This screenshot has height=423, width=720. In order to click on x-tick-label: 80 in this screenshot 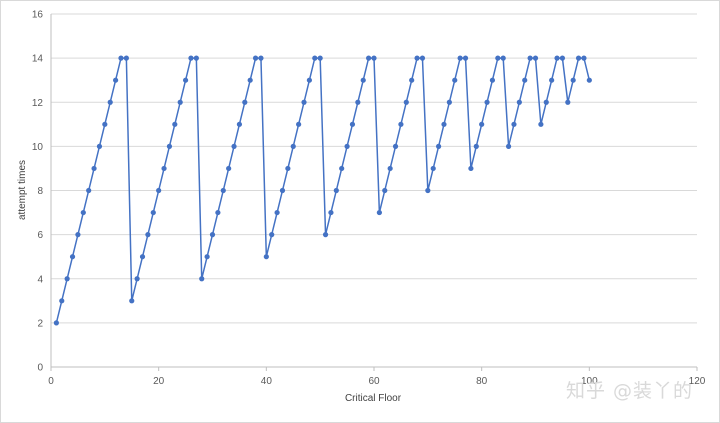, I will do `click(482, 381)`.